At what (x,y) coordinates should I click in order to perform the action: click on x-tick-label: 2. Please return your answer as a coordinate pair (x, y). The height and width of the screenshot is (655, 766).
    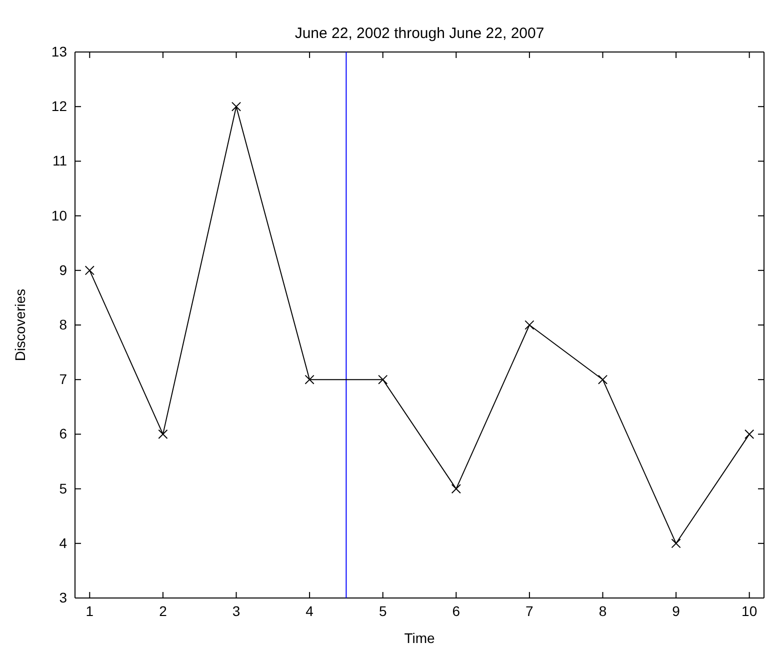
    Looking at the image, I should click on (163, 610).